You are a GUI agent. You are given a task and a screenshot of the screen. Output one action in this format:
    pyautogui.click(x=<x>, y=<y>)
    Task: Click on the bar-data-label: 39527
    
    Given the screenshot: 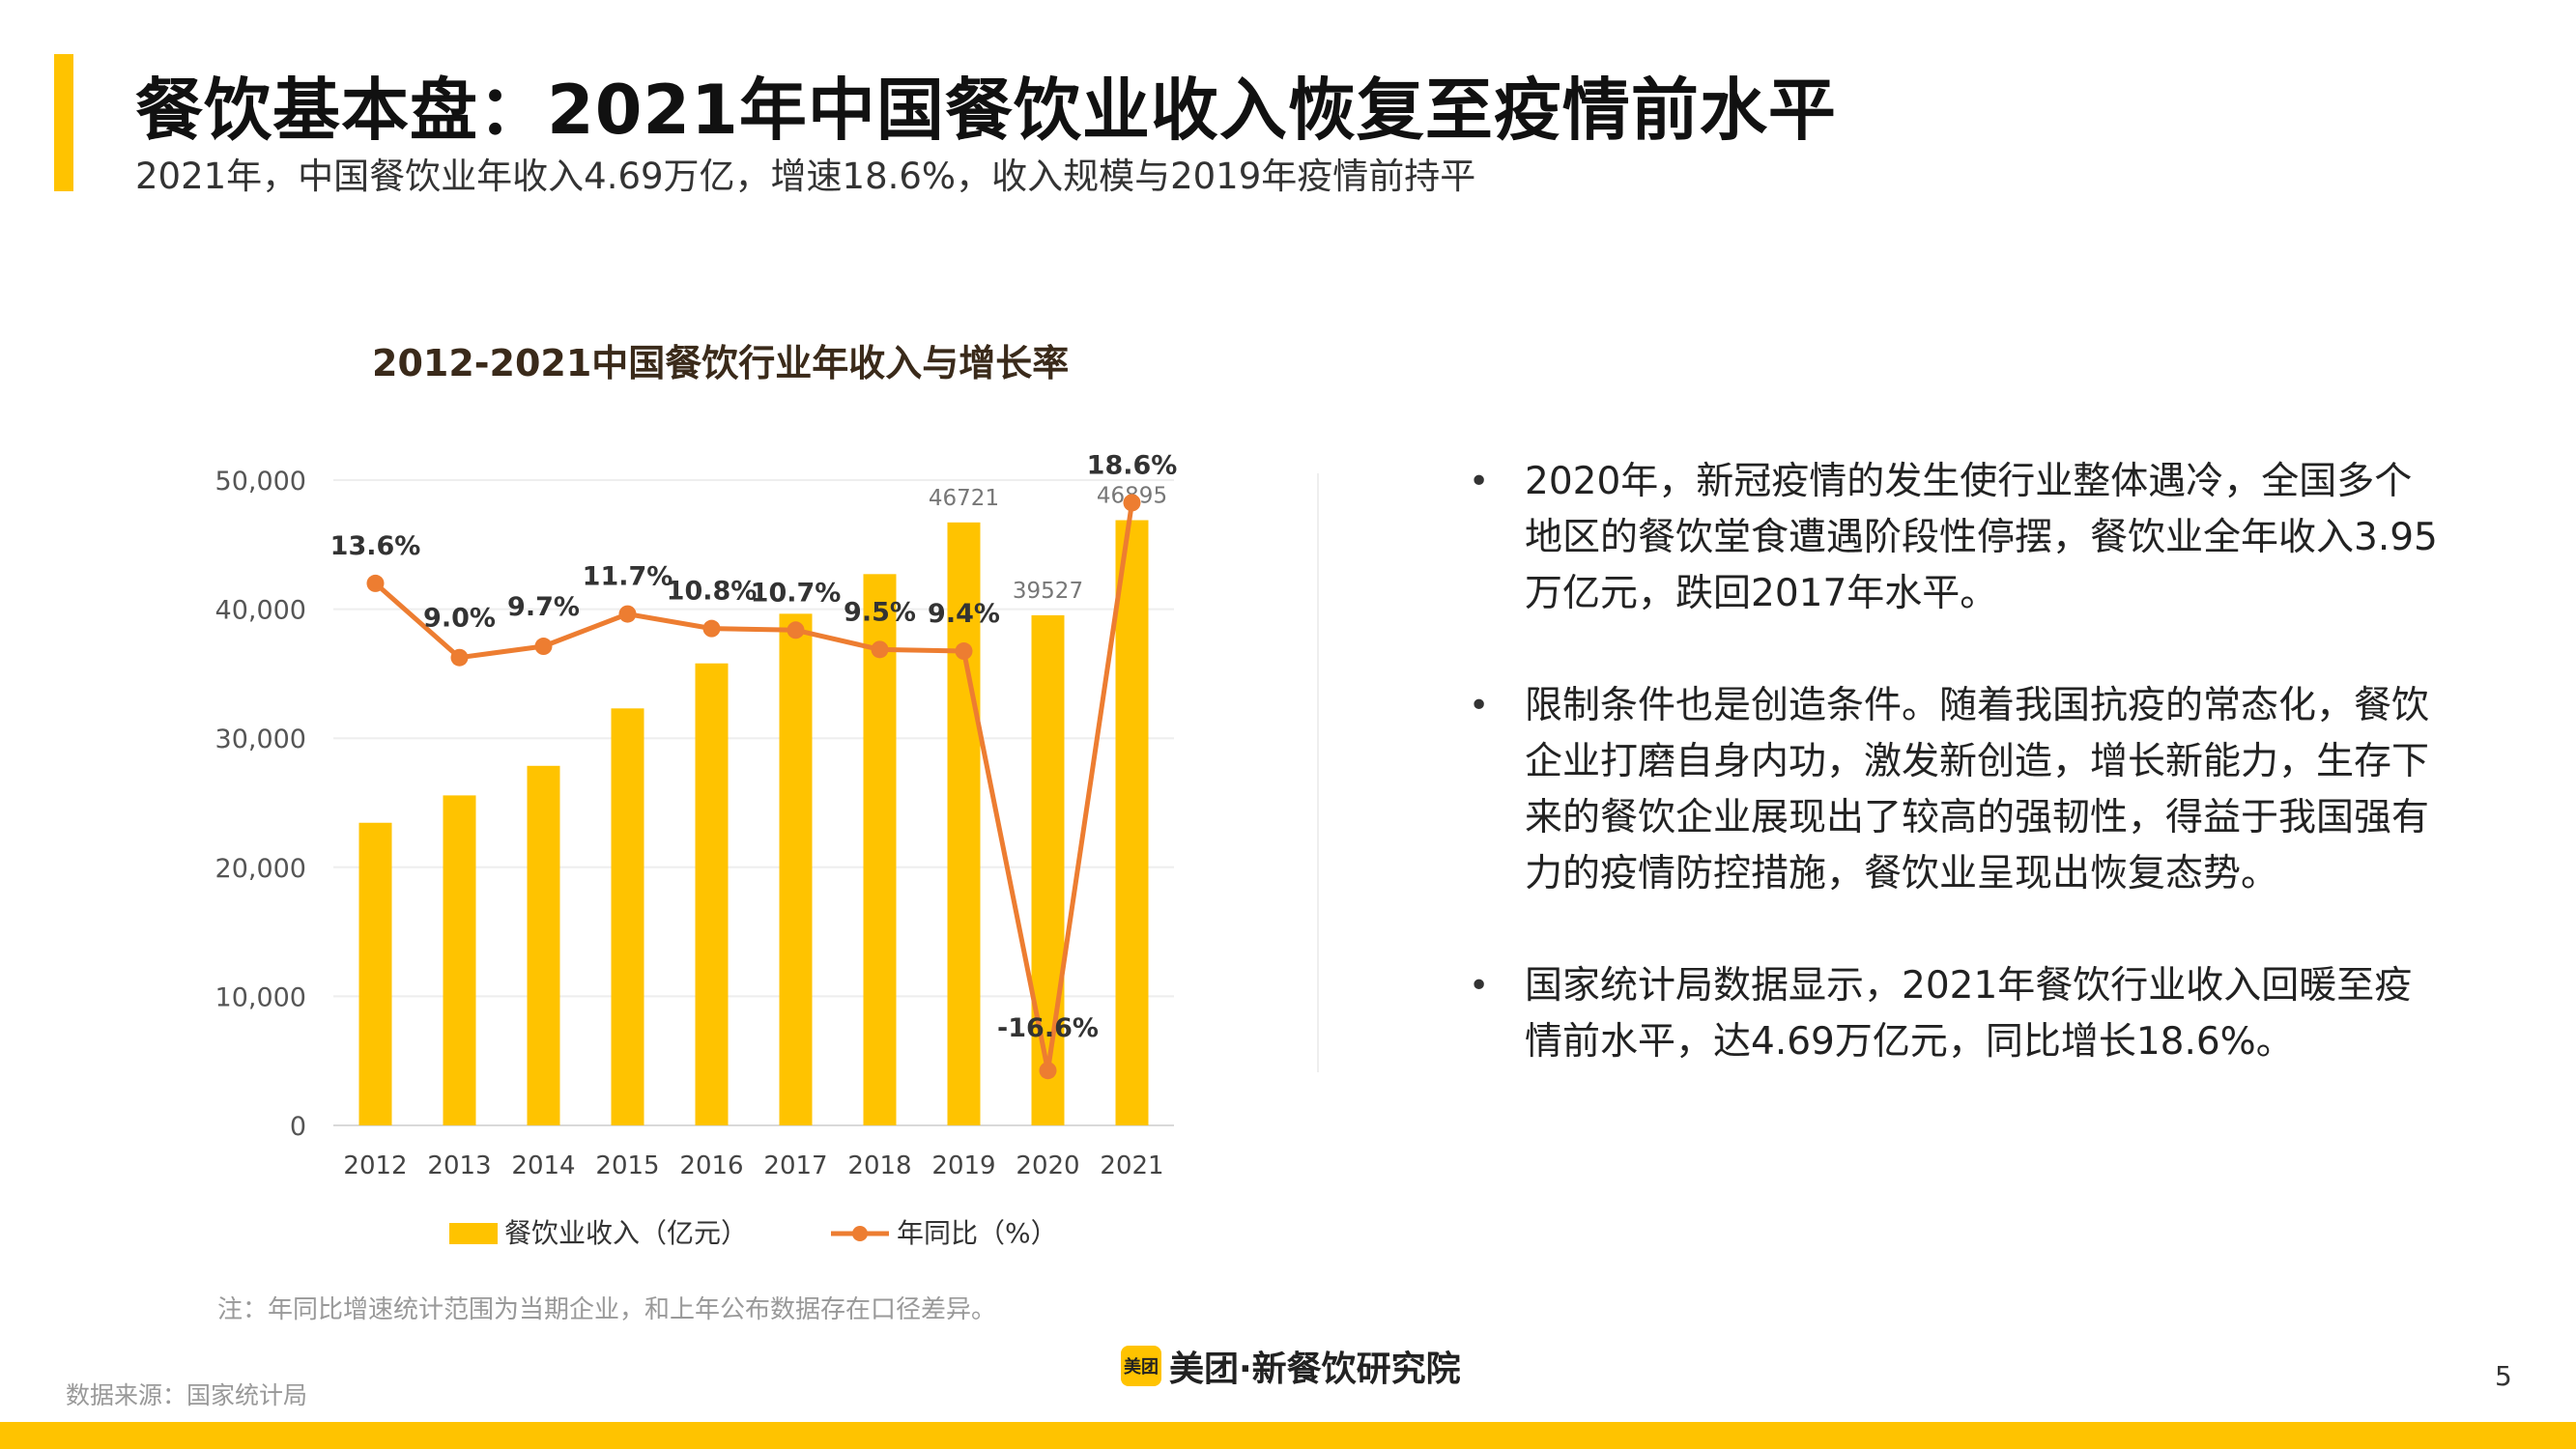 What is the action you would take?
    pyautogui.click(x=1048, y=591)
    